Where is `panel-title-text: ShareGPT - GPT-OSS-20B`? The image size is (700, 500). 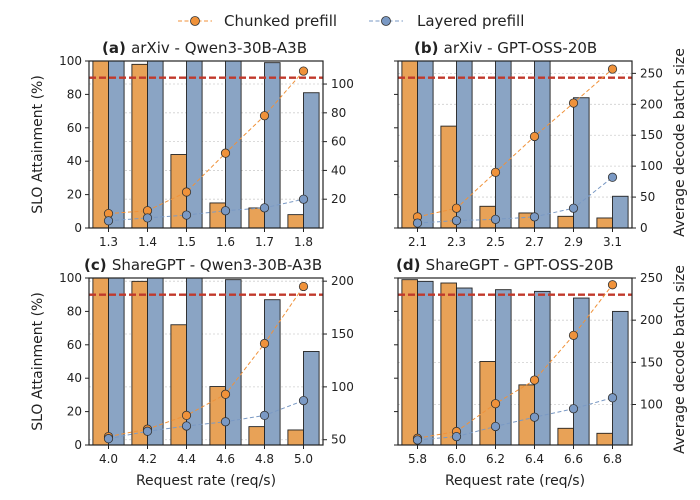
panel-title-text: ShareGPT - GPT-OSS-20B is located at coordinates (520, 265).